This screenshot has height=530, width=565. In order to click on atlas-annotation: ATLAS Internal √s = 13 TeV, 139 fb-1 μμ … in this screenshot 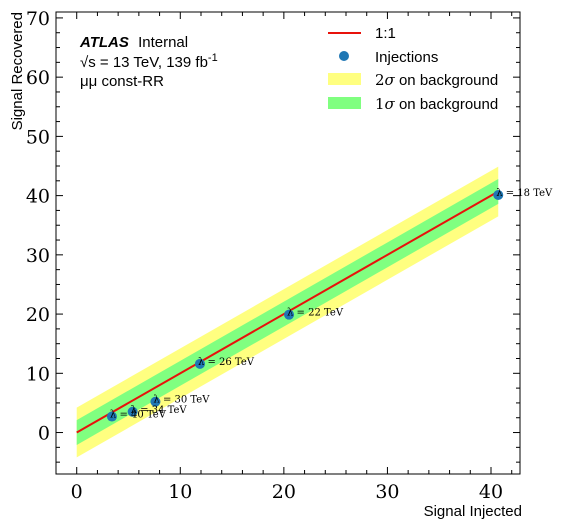, I will do `click(148, 62)`.